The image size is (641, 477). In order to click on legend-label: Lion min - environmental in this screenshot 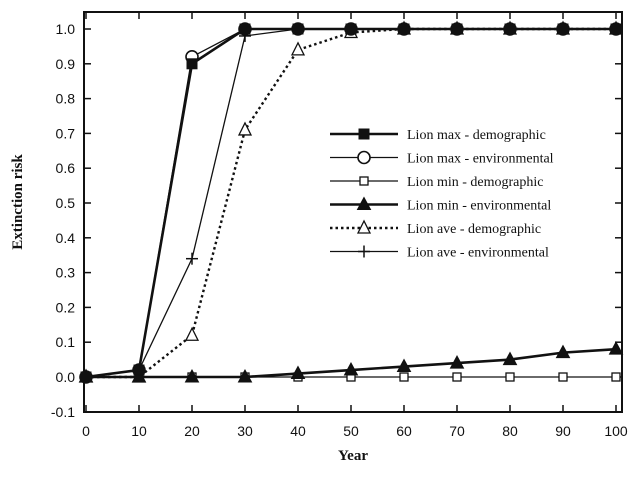, I will do `click(479, 206)`.